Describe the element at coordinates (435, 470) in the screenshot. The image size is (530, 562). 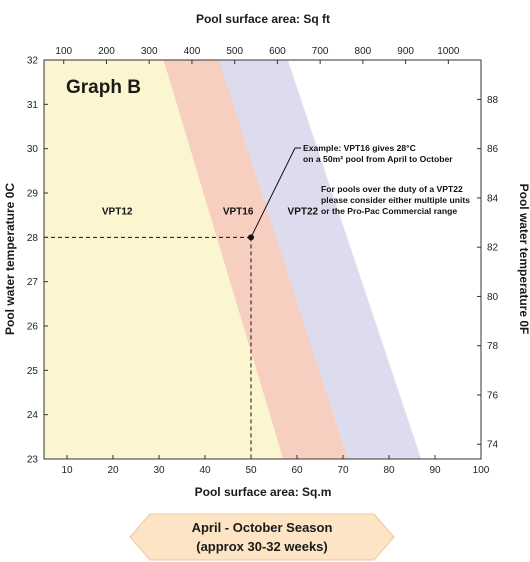
I see `x-tick-label-90: 90` at that location.